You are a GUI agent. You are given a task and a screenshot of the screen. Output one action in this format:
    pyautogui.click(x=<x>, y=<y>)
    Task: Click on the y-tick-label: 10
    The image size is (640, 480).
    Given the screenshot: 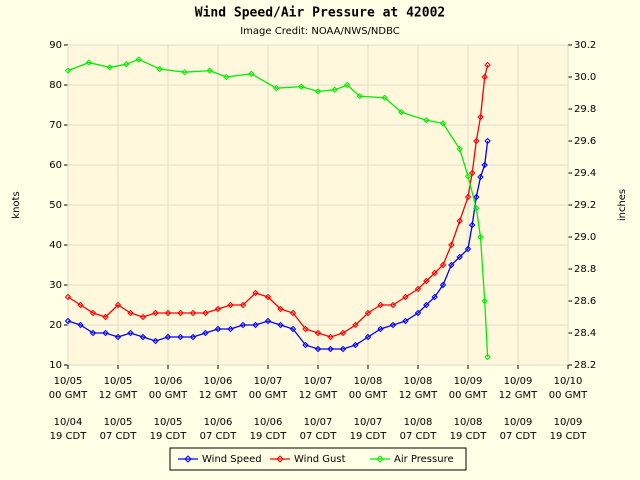 What is the action you would take?
    pyautogui.click(x=55, y=365)
    